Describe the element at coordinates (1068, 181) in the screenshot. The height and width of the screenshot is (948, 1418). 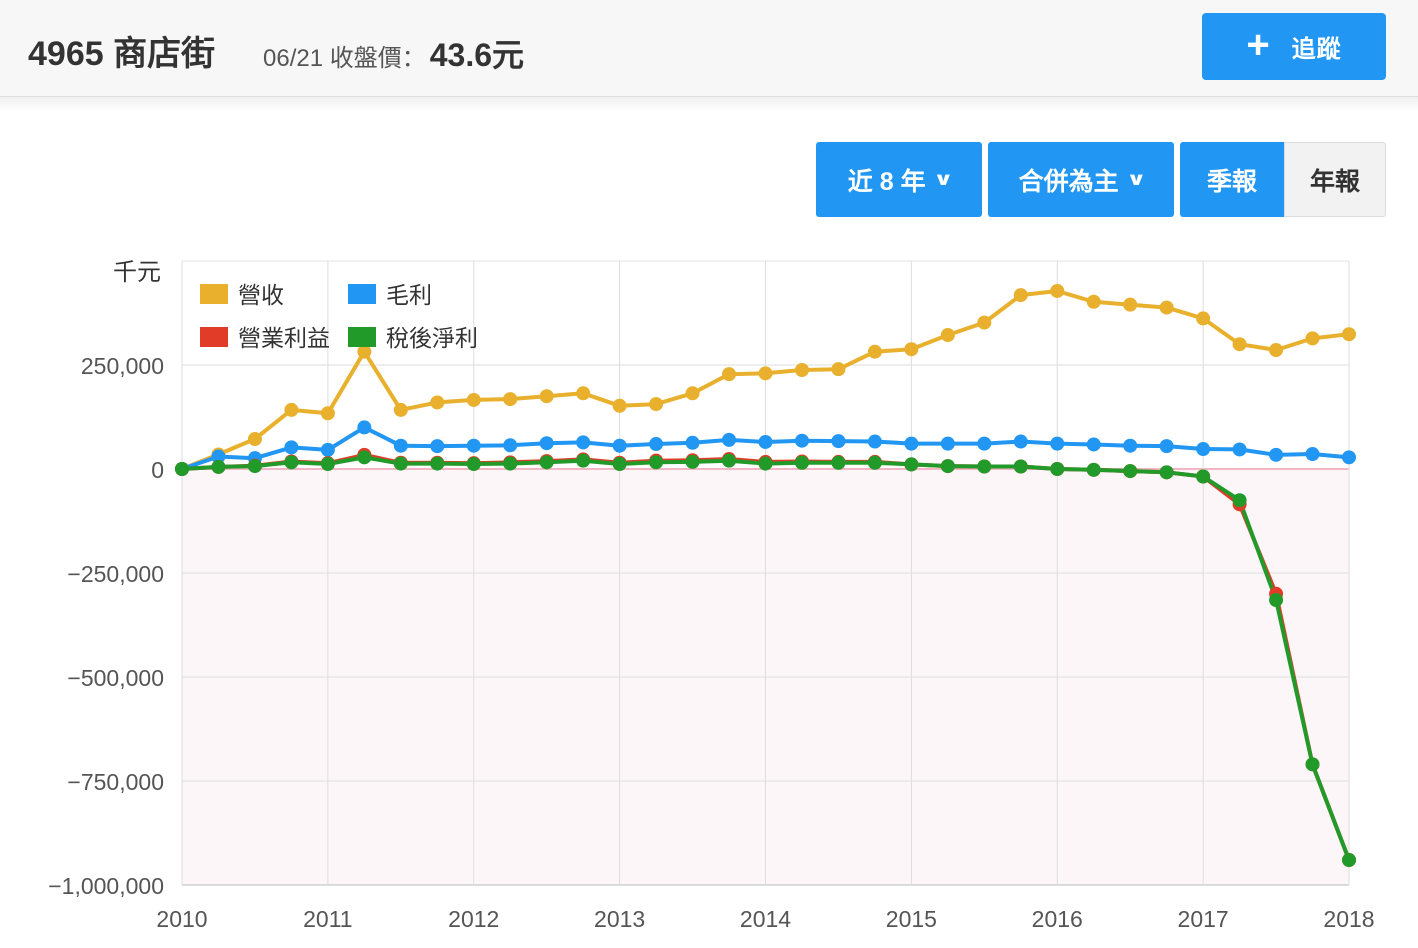
I see `basis-dropdown-label: 合併為主` at that location.